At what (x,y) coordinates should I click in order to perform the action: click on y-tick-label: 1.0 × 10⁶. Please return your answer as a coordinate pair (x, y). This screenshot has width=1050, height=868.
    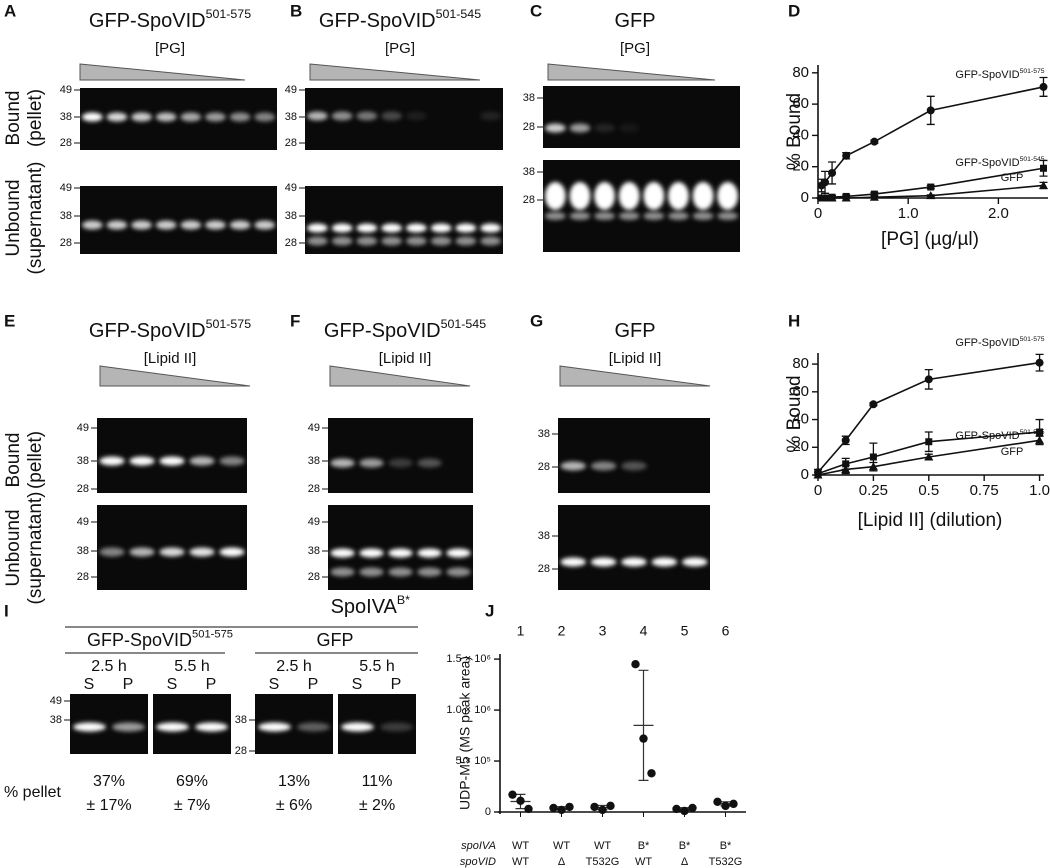
    Looking at the image, I should click on (468, 710).